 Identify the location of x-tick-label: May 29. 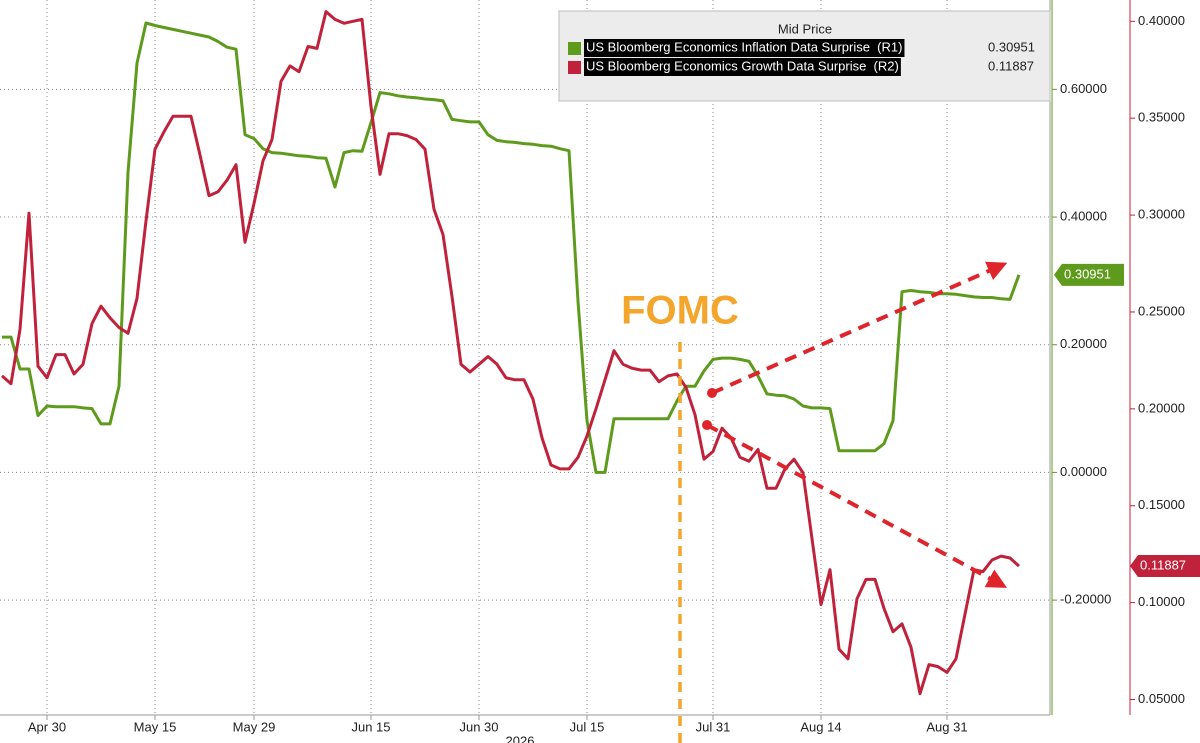
(254, 726).